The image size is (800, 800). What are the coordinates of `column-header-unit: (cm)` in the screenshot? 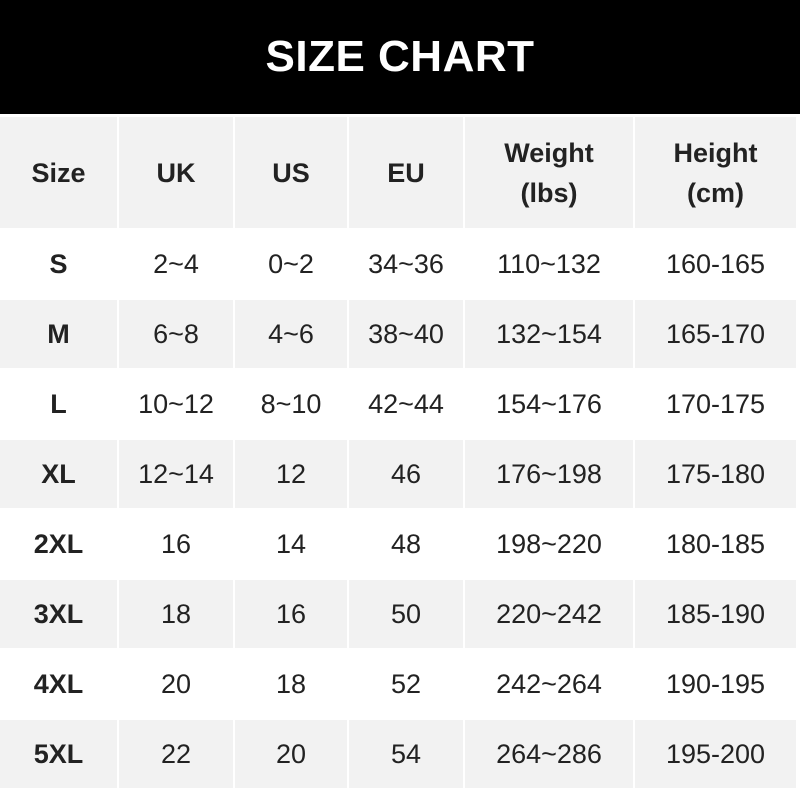 It's located at (715, 192).